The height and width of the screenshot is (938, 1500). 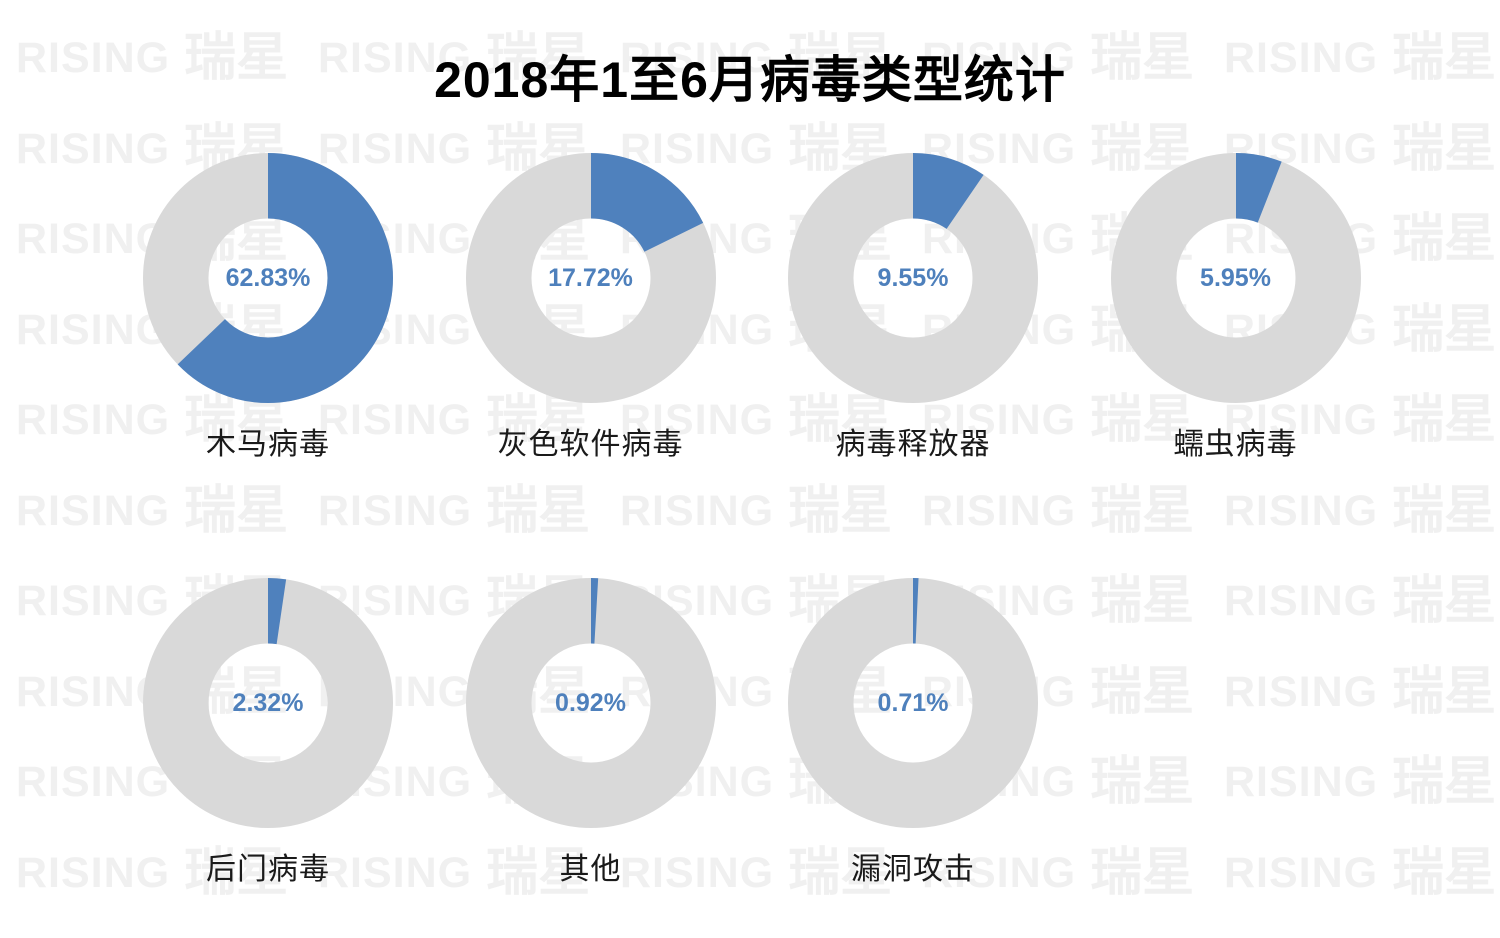 I want to click on donut-percent-label: 17.72%, so click(x=590, y=277).